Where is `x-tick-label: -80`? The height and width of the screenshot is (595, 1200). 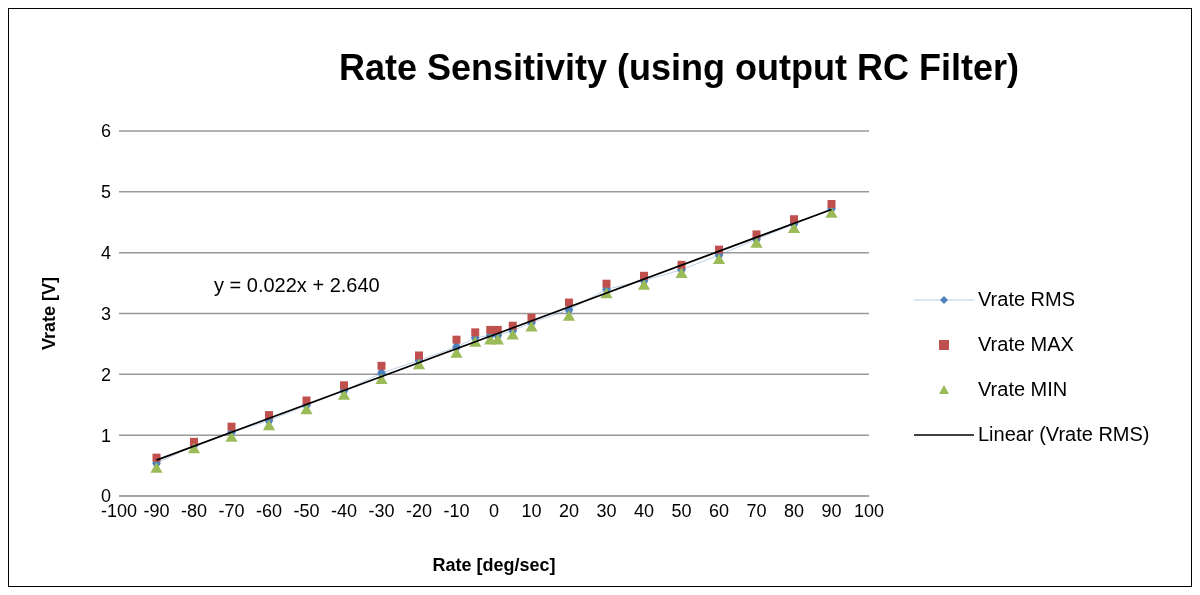 x-tick-label: -80 is located at coordinates (194, 510).